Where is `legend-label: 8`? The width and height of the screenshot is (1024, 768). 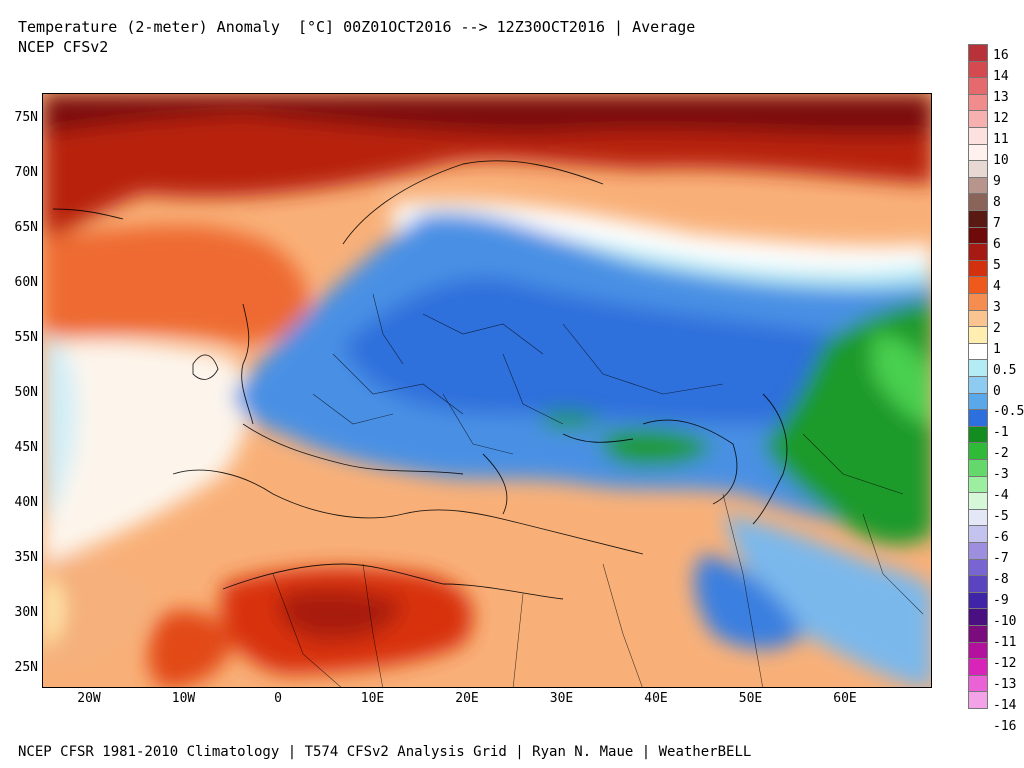
legend-label: 8 is located at coordinates (997, 202).